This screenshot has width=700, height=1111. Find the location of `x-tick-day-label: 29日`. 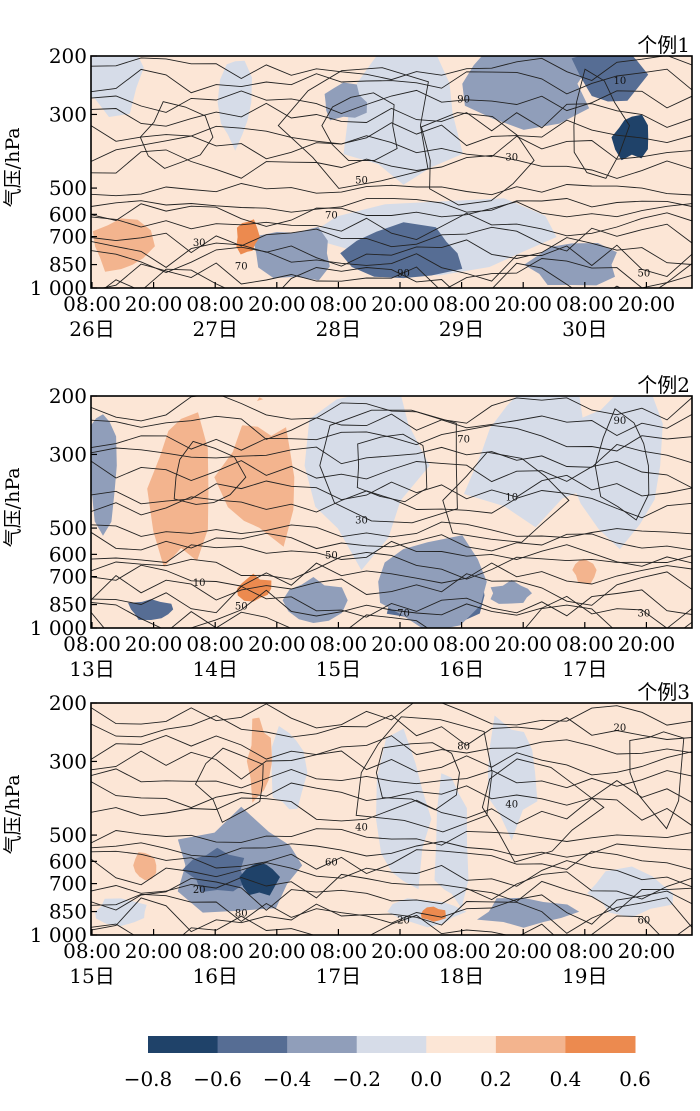

x-tick-day-label: 29日 is located at coordinates (461, 329).